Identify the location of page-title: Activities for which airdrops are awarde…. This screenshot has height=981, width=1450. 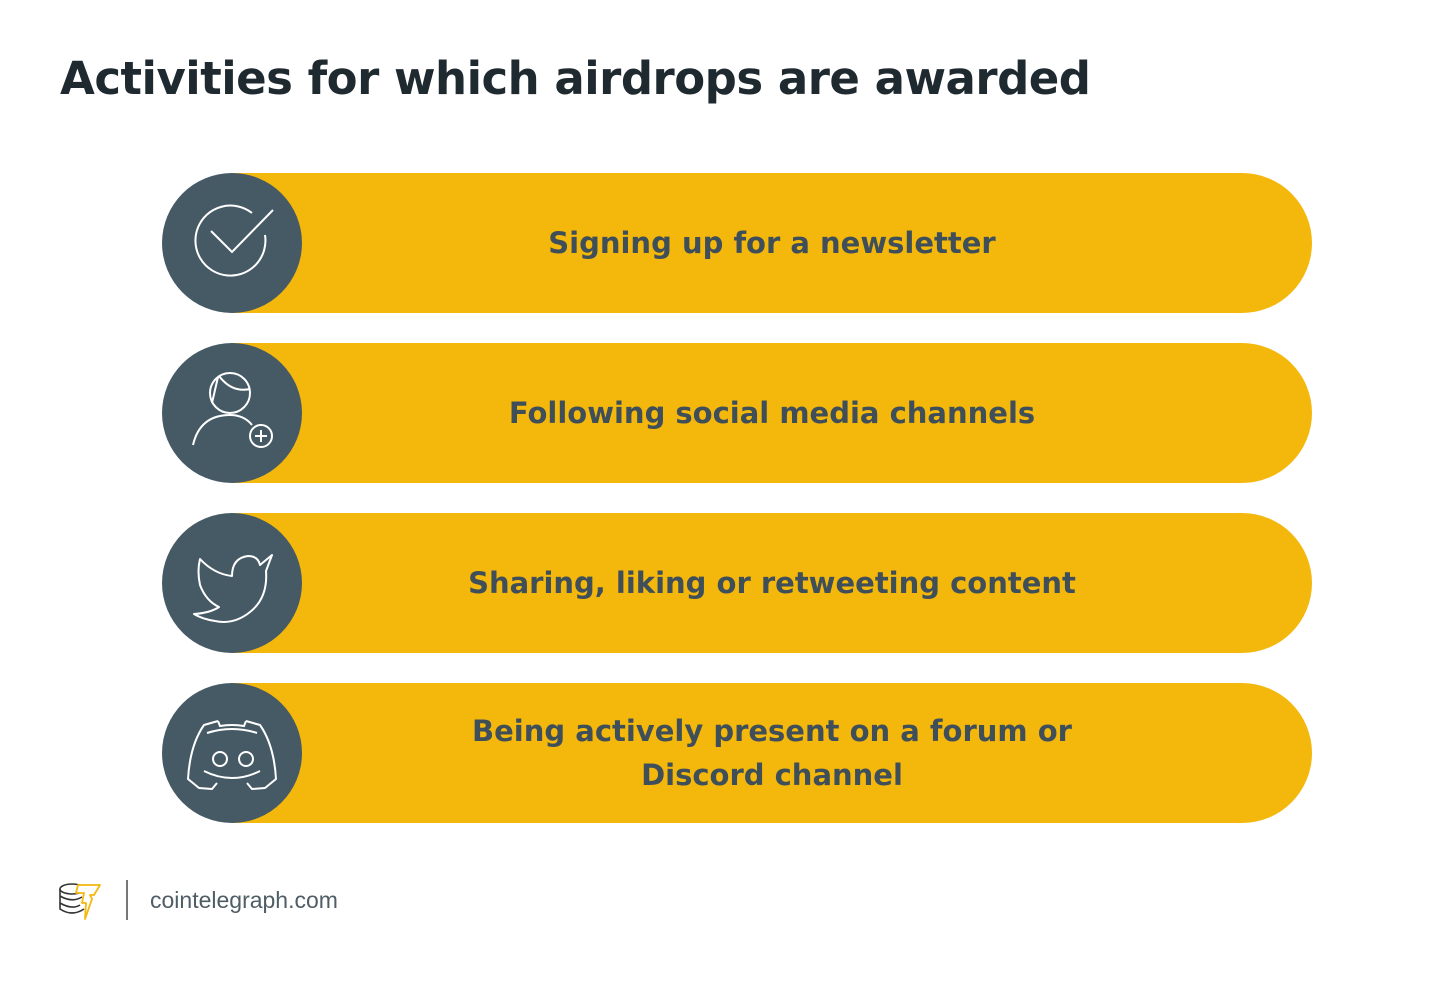
(575, 78).